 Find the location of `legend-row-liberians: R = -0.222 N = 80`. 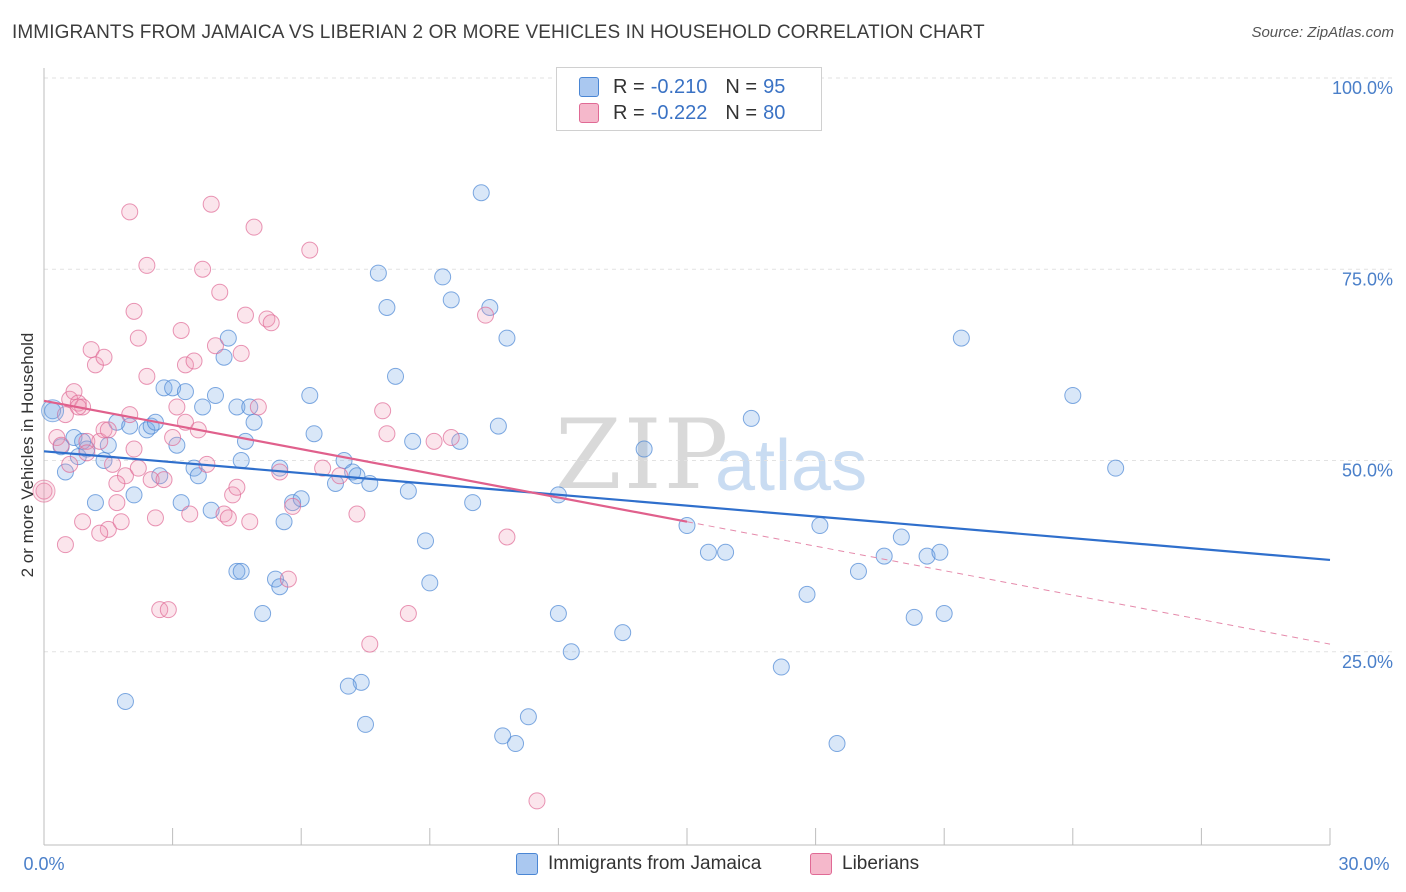

legend-row-liberians: R = -0.222 N = 80 is located at coordinates (691, 113).